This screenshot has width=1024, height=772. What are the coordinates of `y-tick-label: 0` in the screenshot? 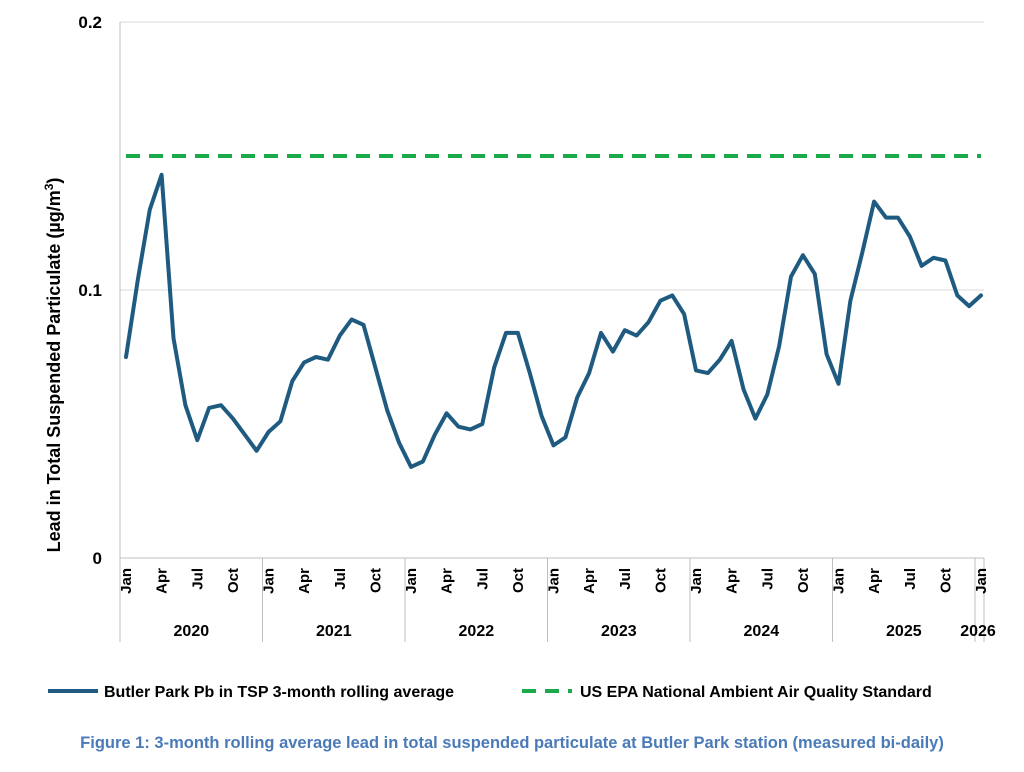 It's located at (97, 558).